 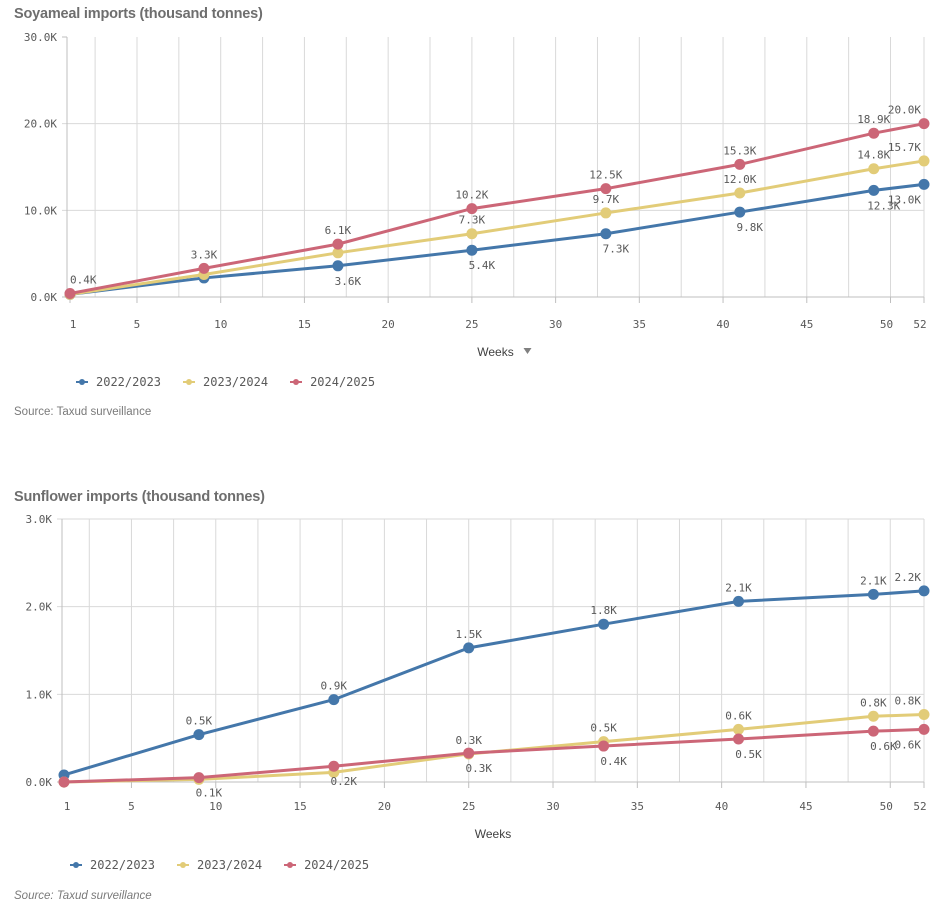 I want to click on data-label: 0.6K, so click(x=738, y=715).